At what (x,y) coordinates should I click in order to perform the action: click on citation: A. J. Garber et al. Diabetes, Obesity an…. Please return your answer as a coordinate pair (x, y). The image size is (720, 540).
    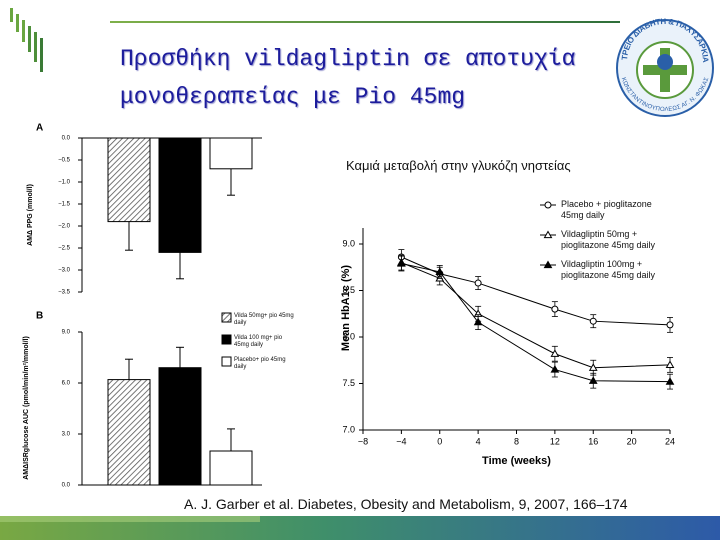
    Looking at the image, I should click on (406, 504).